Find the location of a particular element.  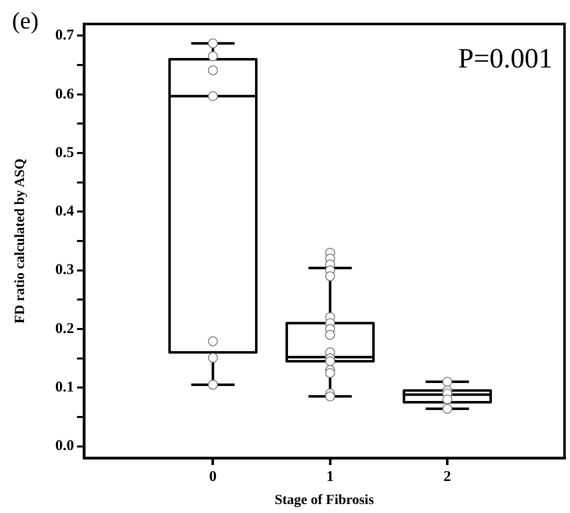

x-tick-label: 2 is located at coordinates (448, 476).